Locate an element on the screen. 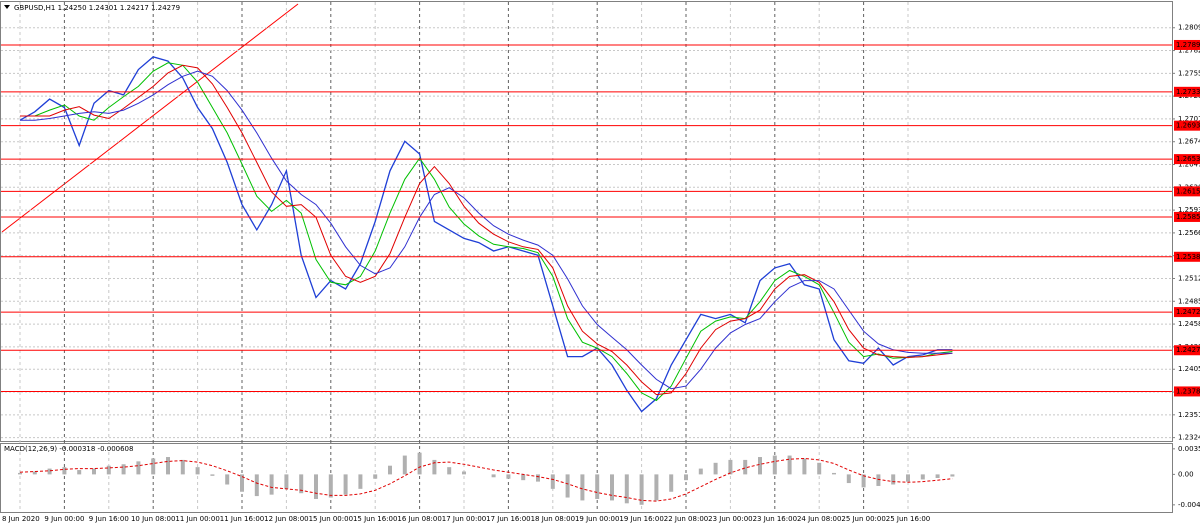 Image resolution: width=1200 pixels, height=527 pixels. y-tick-label: 1.25665 is located at coordinates (1189, 233).